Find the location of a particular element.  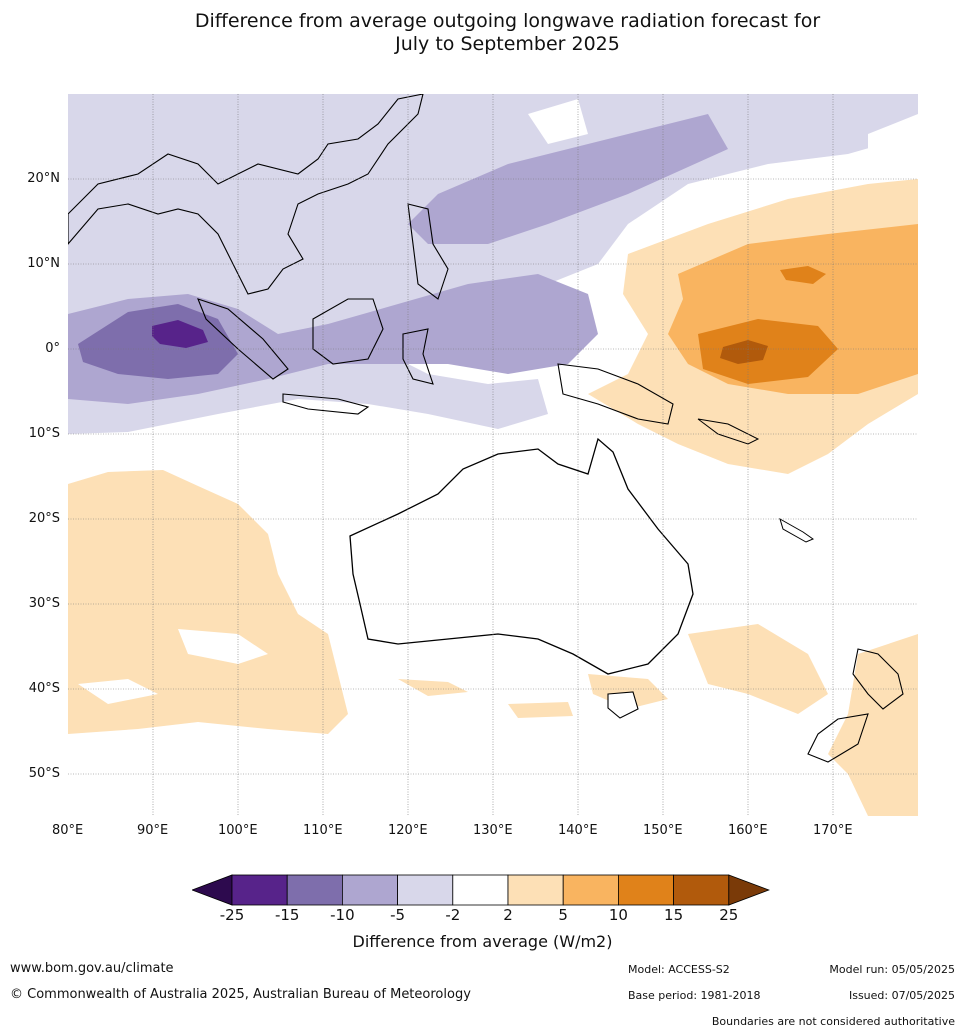

colorbar-tick-label: 15 is located at coordinates (674, 915).